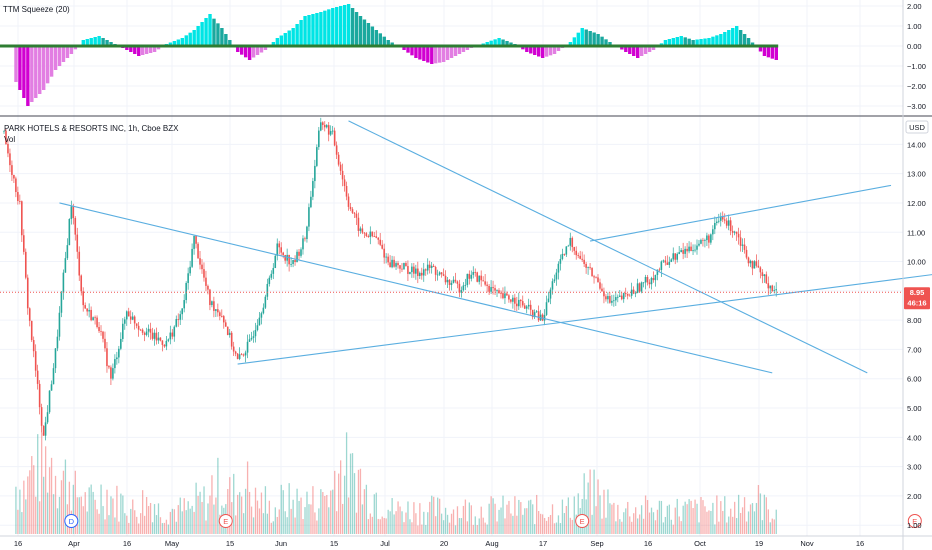 This screenshot has width=932, height=550. Describe the element at coordinates (916, 56) in the screenshot. I see `squeeze-price-axis: 2.00 1.00 0.00 −1.00 −2.00 −3.00` at that location.